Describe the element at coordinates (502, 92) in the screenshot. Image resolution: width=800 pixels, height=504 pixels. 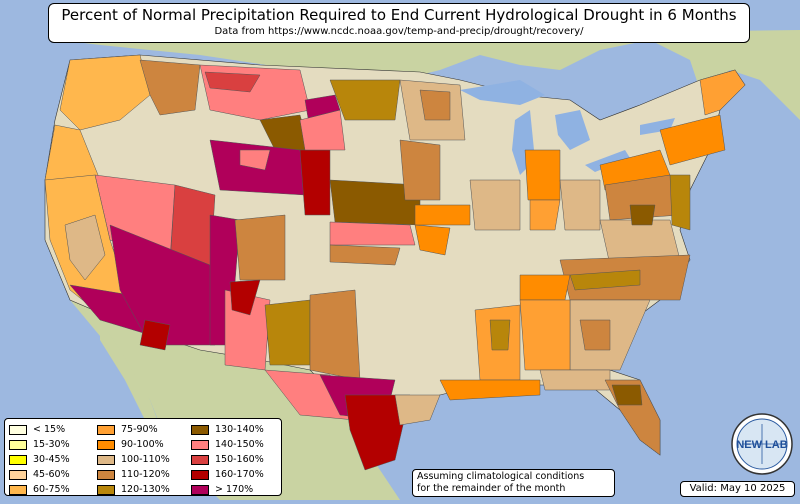
I see `lake-superior` at that location.